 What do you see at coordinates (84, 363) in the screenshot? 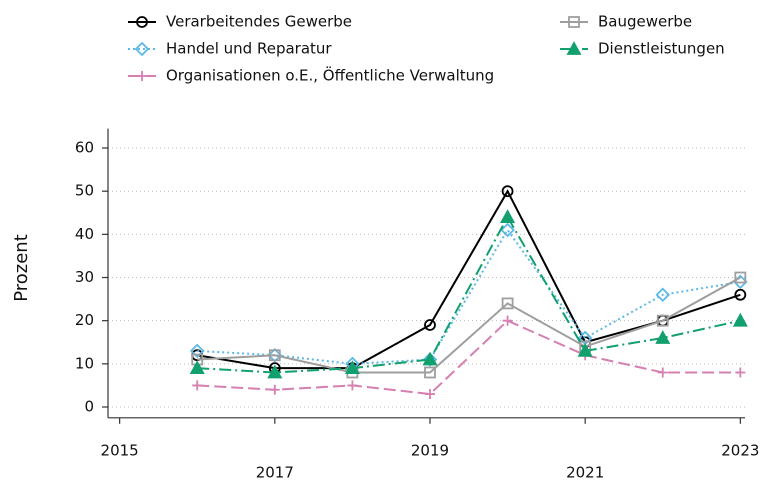
I see `y-tick-label: 10` at bounding box center [84, 363].